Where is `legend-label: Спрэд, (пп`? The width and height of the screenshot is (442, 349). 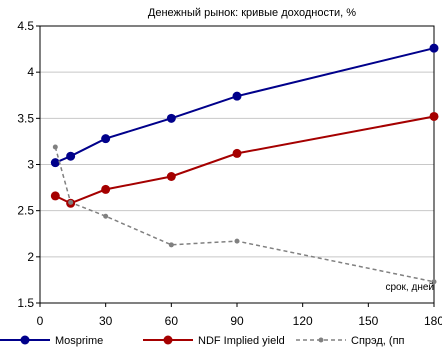
legend-label: Спрэд, (пп is located at coordinates (378, 341).